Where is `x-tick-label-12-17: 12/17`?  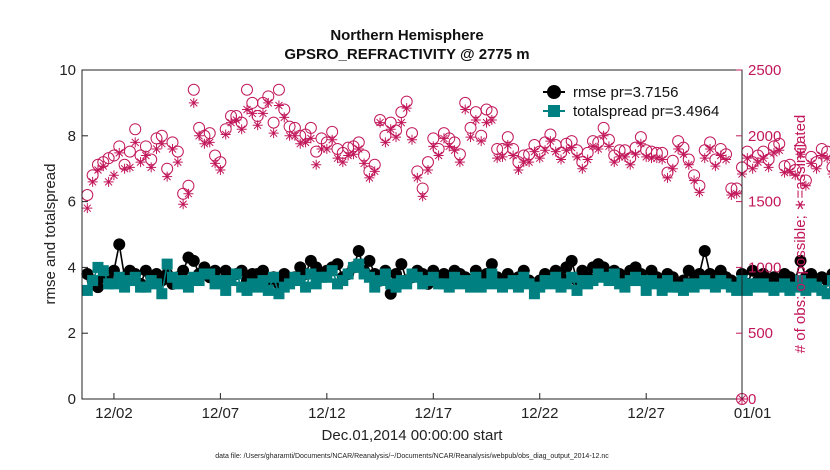 x-tick-label-12-17: 12/17 is located at coordinates (434, 413).